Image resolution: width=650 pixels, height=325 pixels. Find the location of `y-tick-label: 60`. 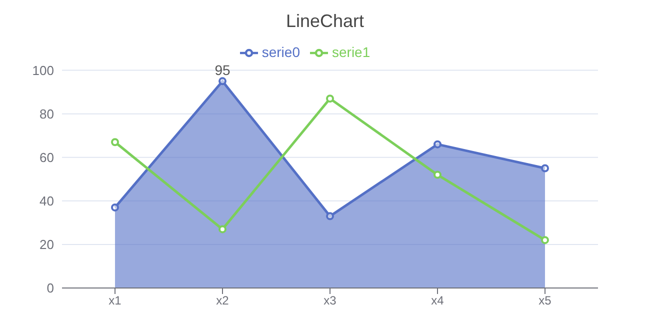

y-tick-label: 60 is located at coordinates (47, 157).